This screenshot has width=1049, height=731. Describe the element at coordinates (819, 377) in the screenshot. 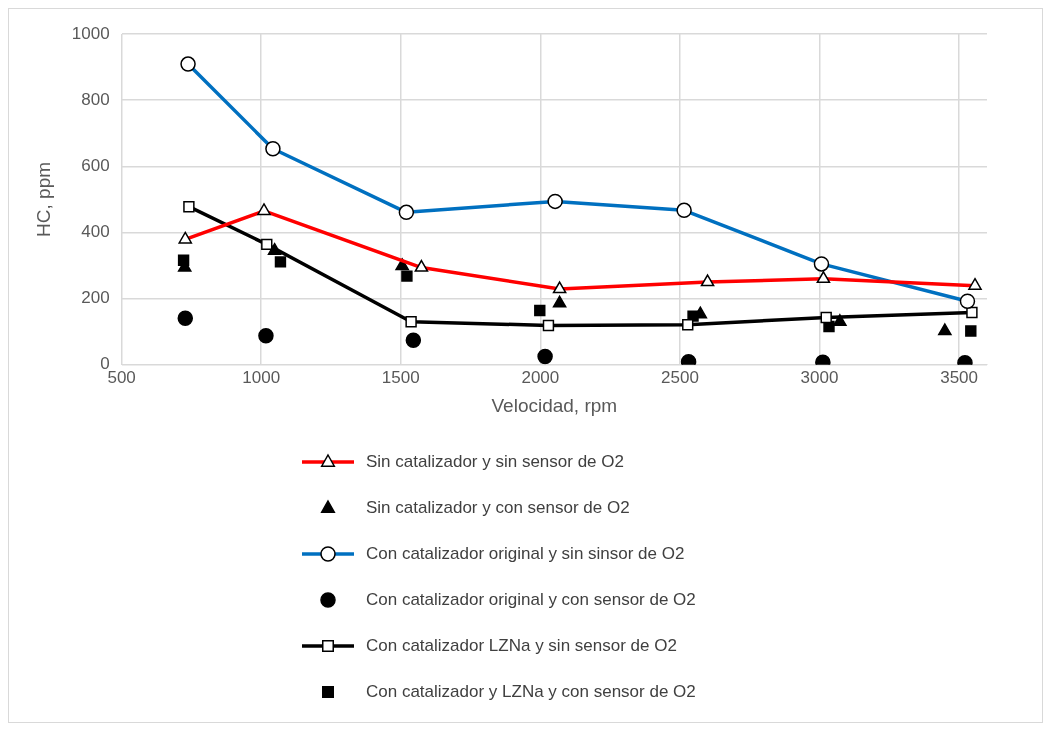

I see `x-tick-label: 3000` at that location.